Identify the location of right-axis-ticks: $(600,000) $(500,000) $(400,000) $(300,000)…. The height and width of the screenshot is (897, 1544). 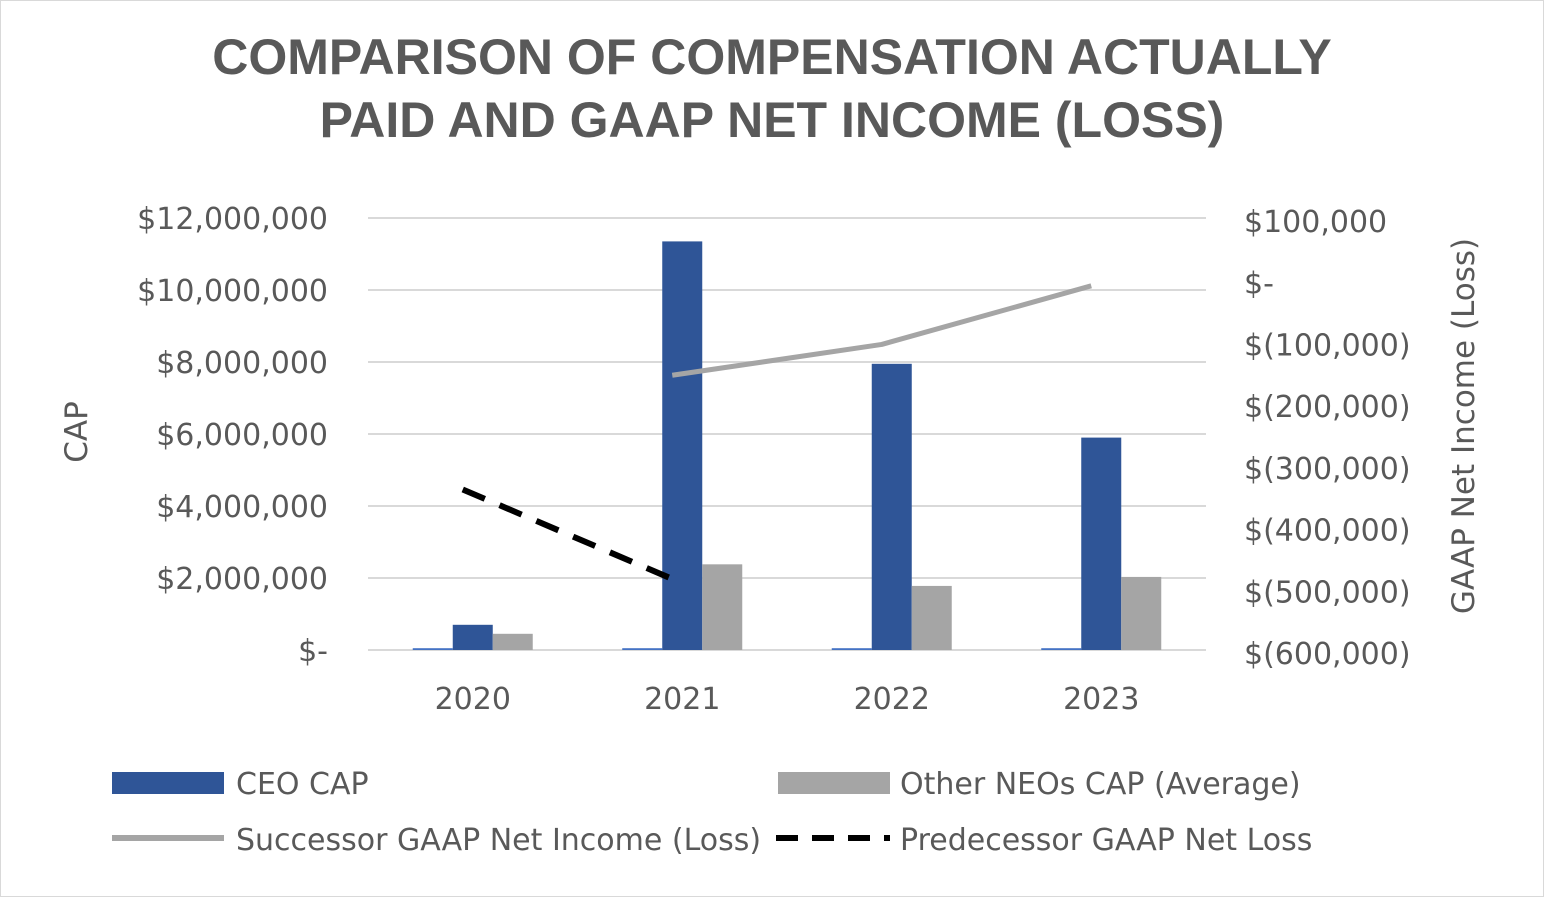
(1327, 438).